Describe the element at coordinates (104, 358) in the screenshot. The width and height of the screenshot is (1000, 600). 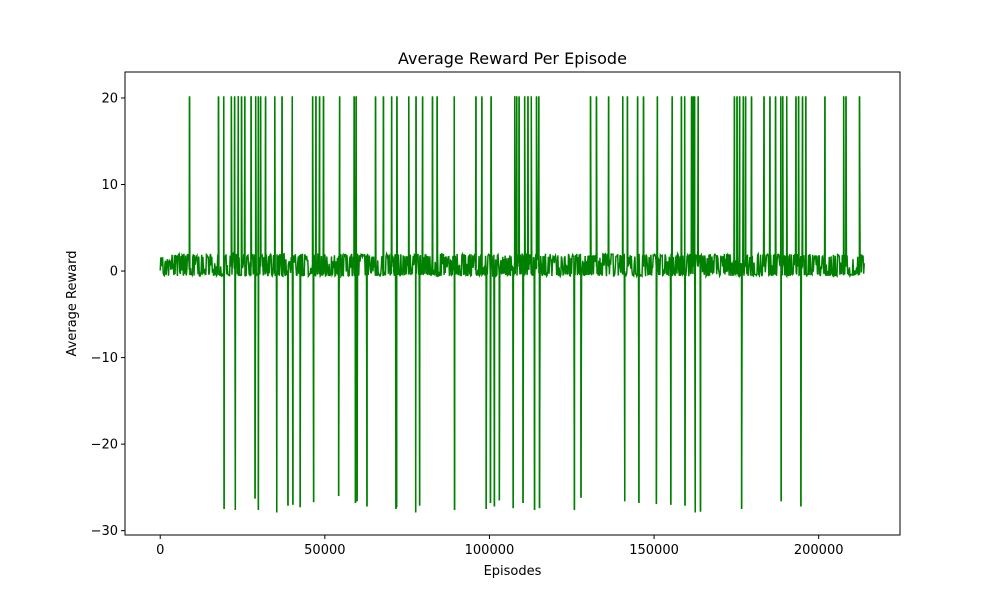
I see `y-tick-label: −10` at that location.